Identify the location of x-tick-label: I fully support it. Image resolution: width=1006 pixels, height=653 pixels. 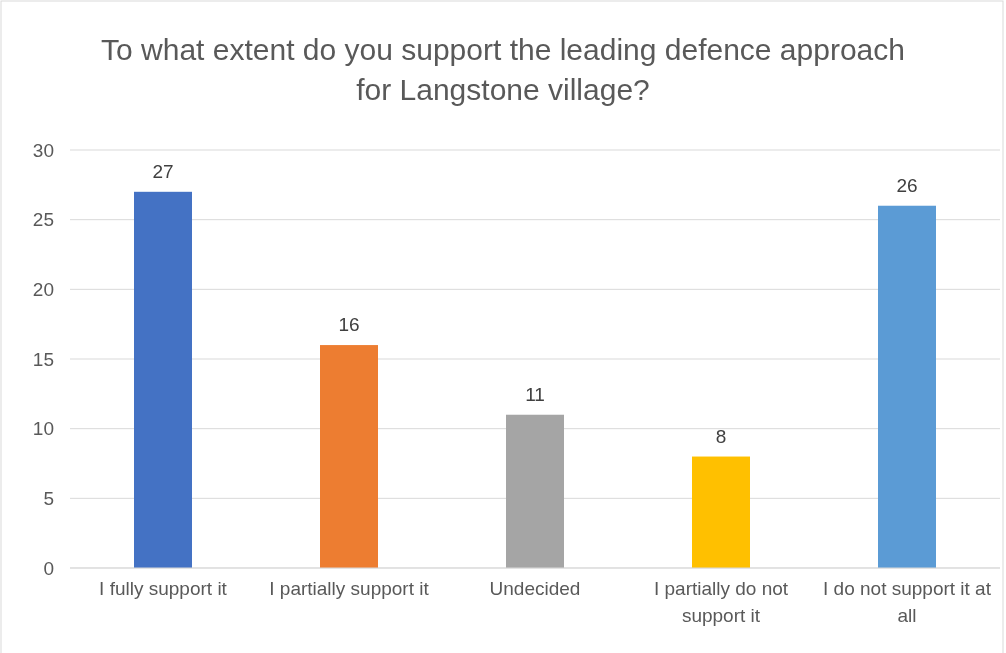
(163, 589).